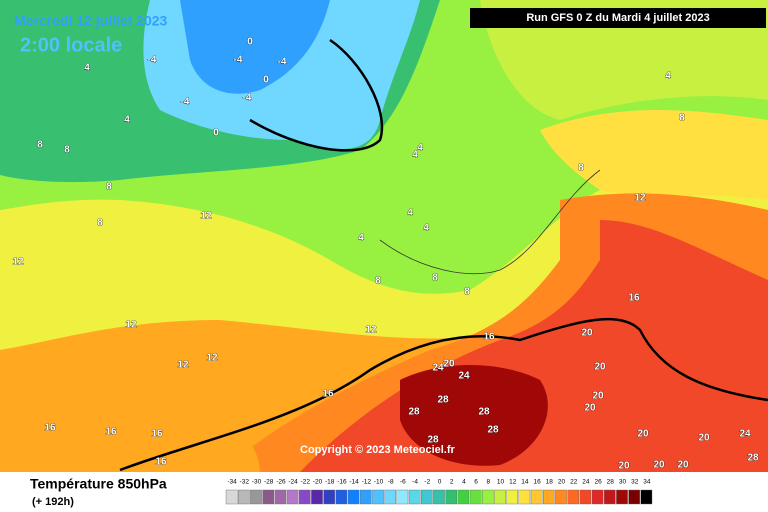 This screenshot has width=768, height=512. What do you see at coordinates (255, 47) in the screenshot?
I see `zone-darkblue` at bounding box center [255, 47].